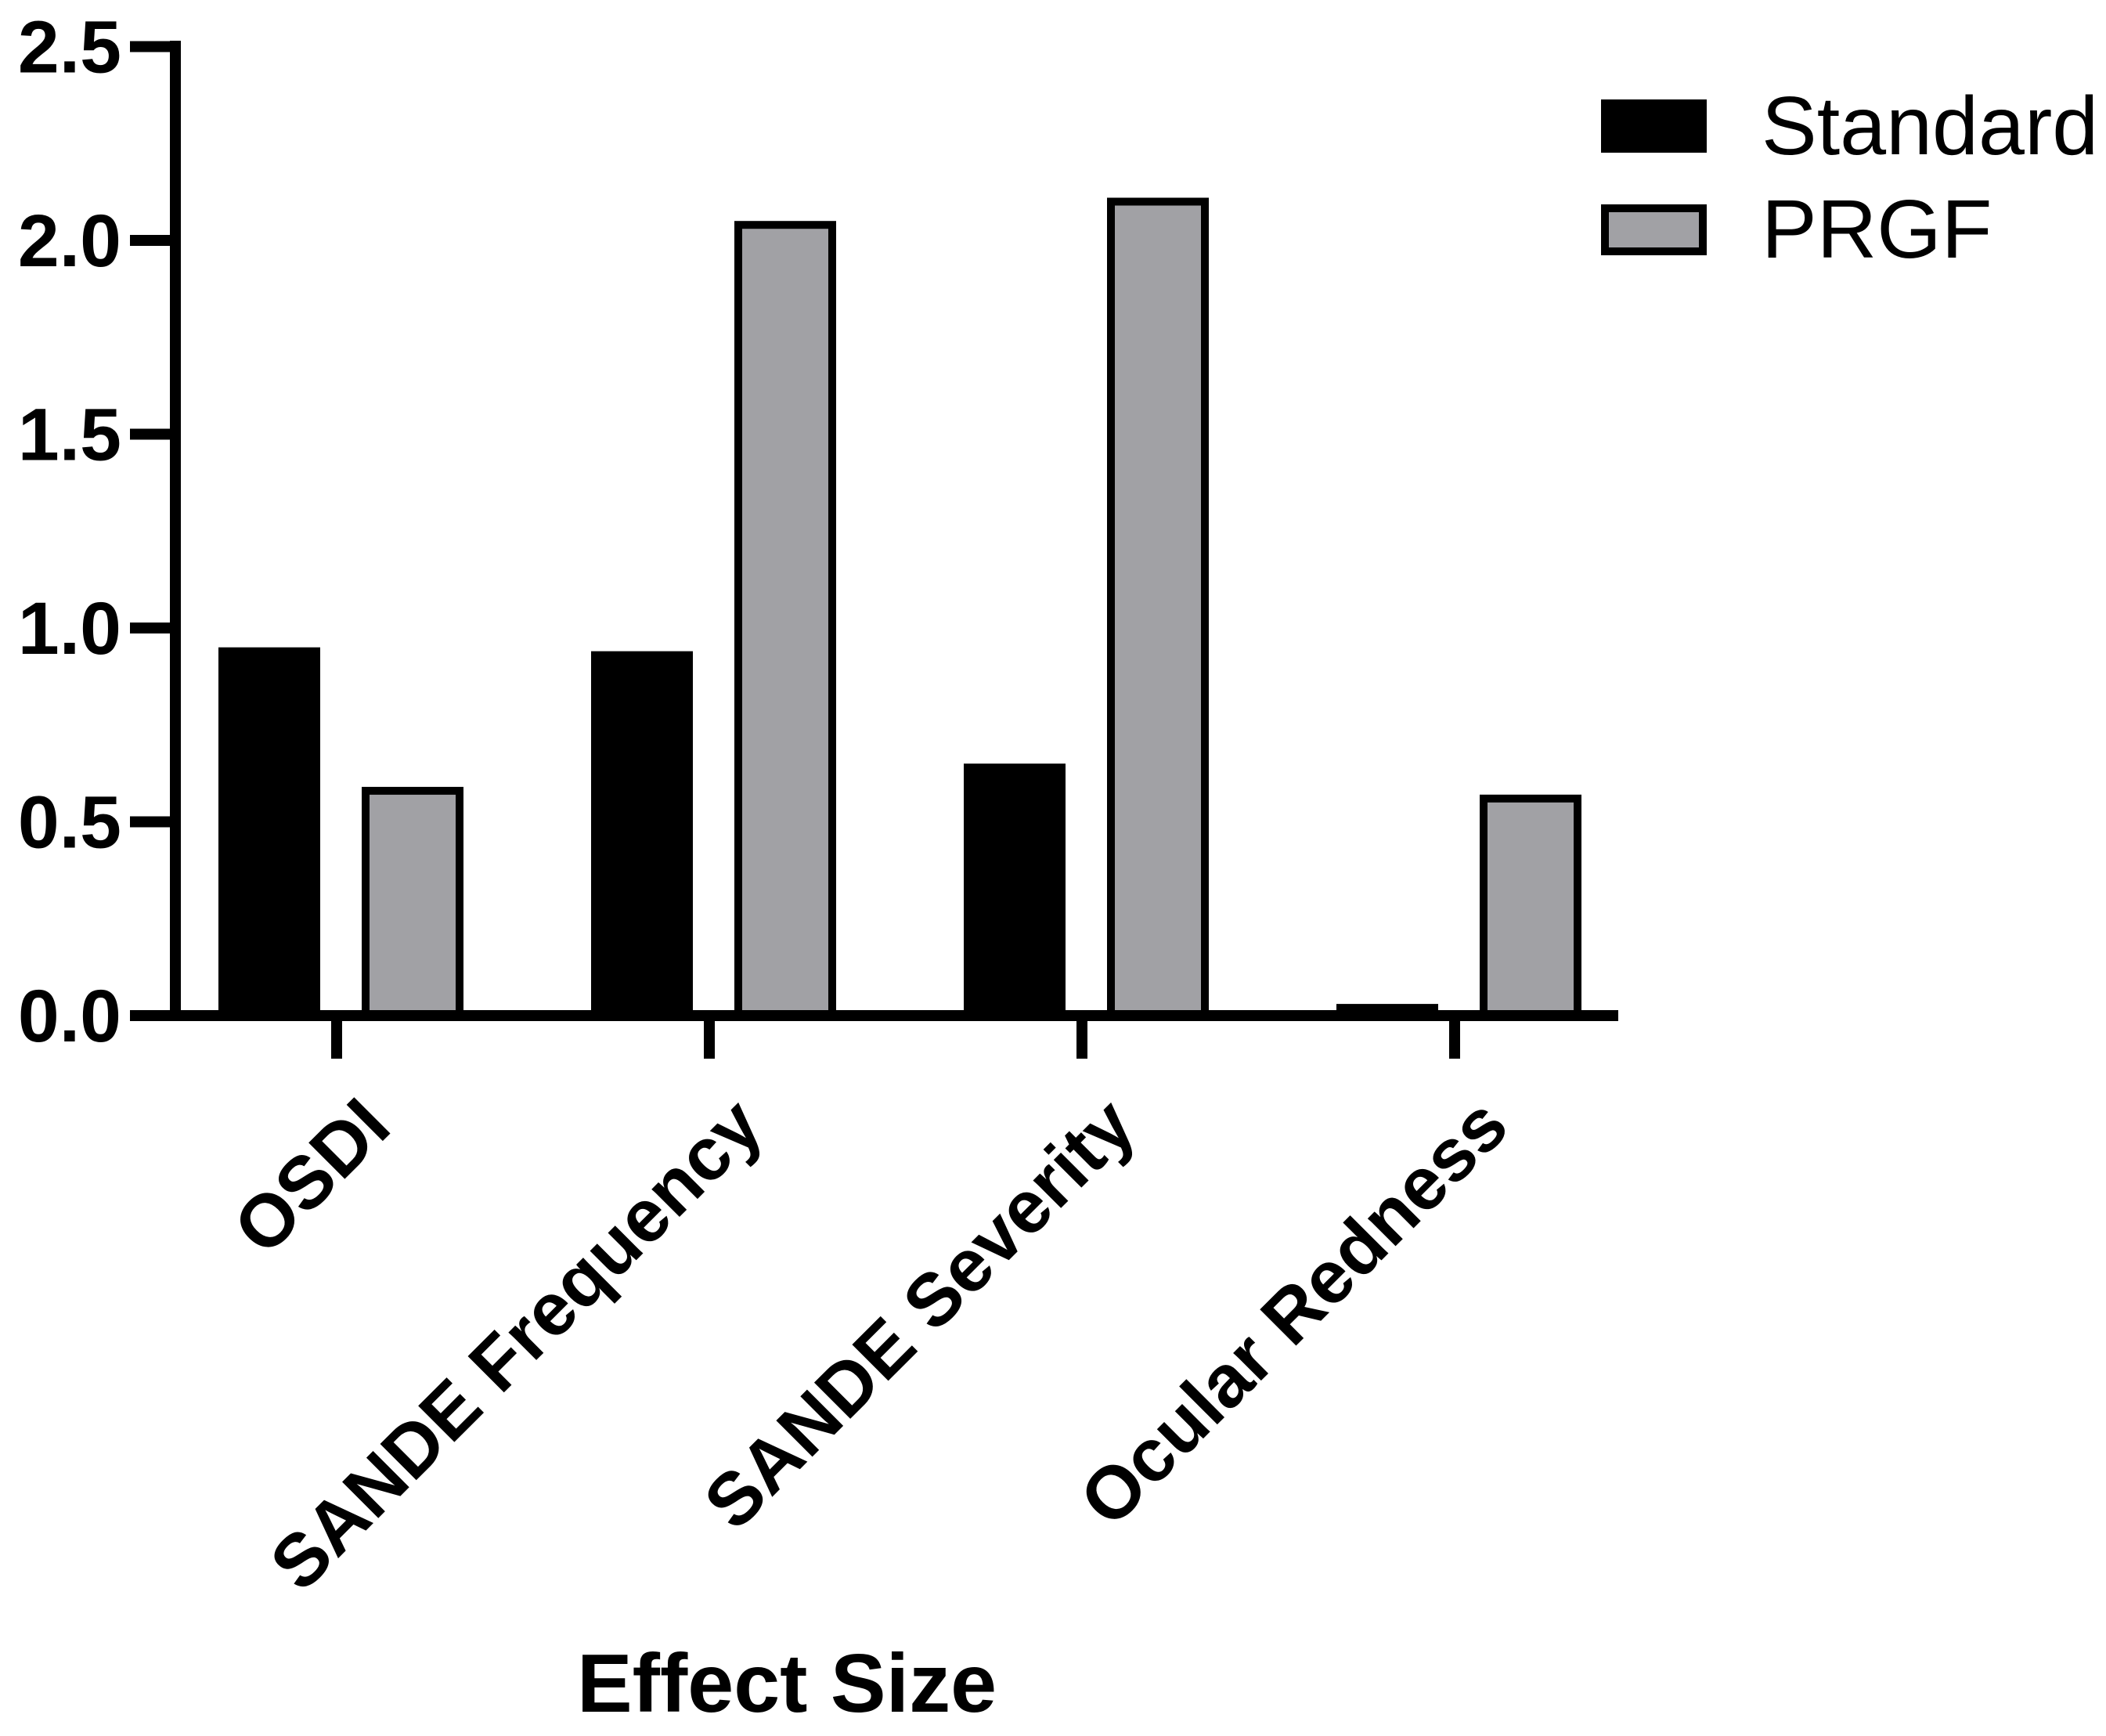 This screenshot has width=2106, height=1736. Describe the element at coordinates (1877, 229) in the screenshot. I see `legend-label-prgf: PRGF` at that location.